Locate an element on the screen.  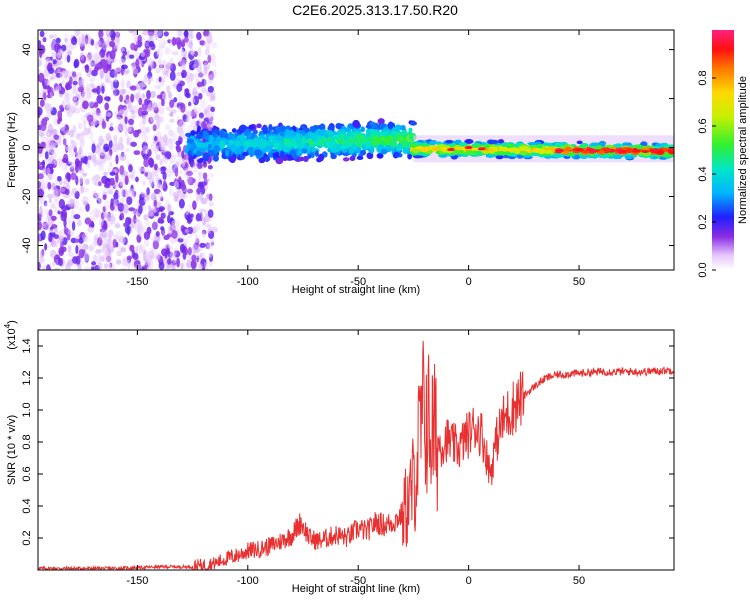
x-tick-label: -50 is located at coordinates (358, 581).